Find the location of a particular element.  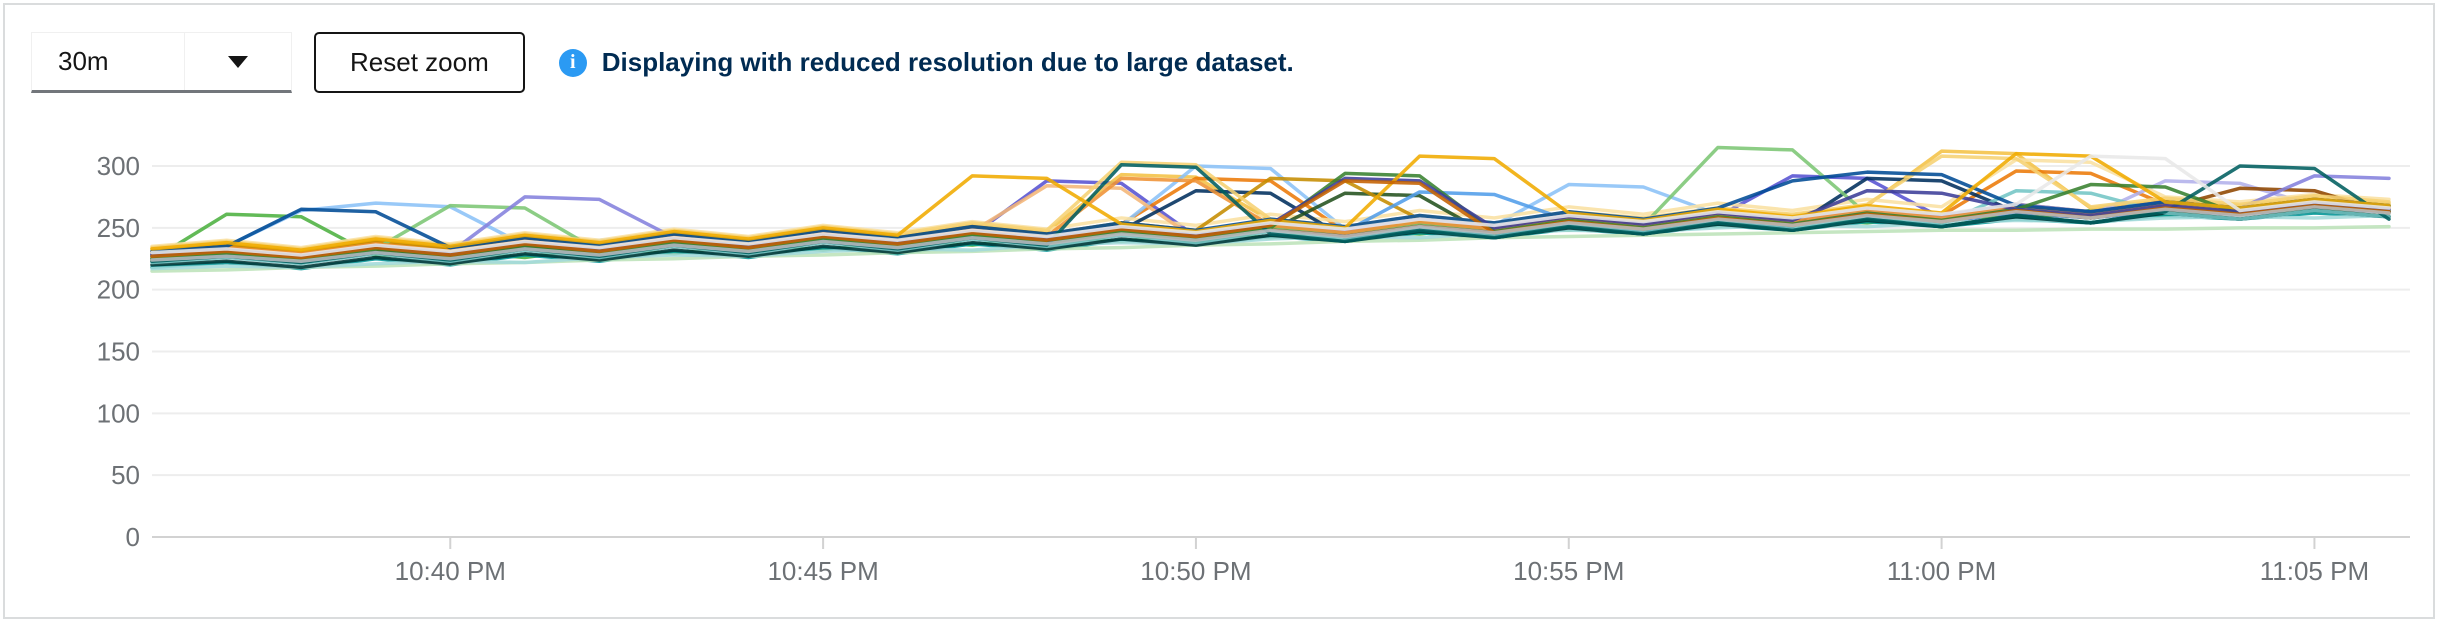

caret-down-icon is located at coordinates (238, 61).